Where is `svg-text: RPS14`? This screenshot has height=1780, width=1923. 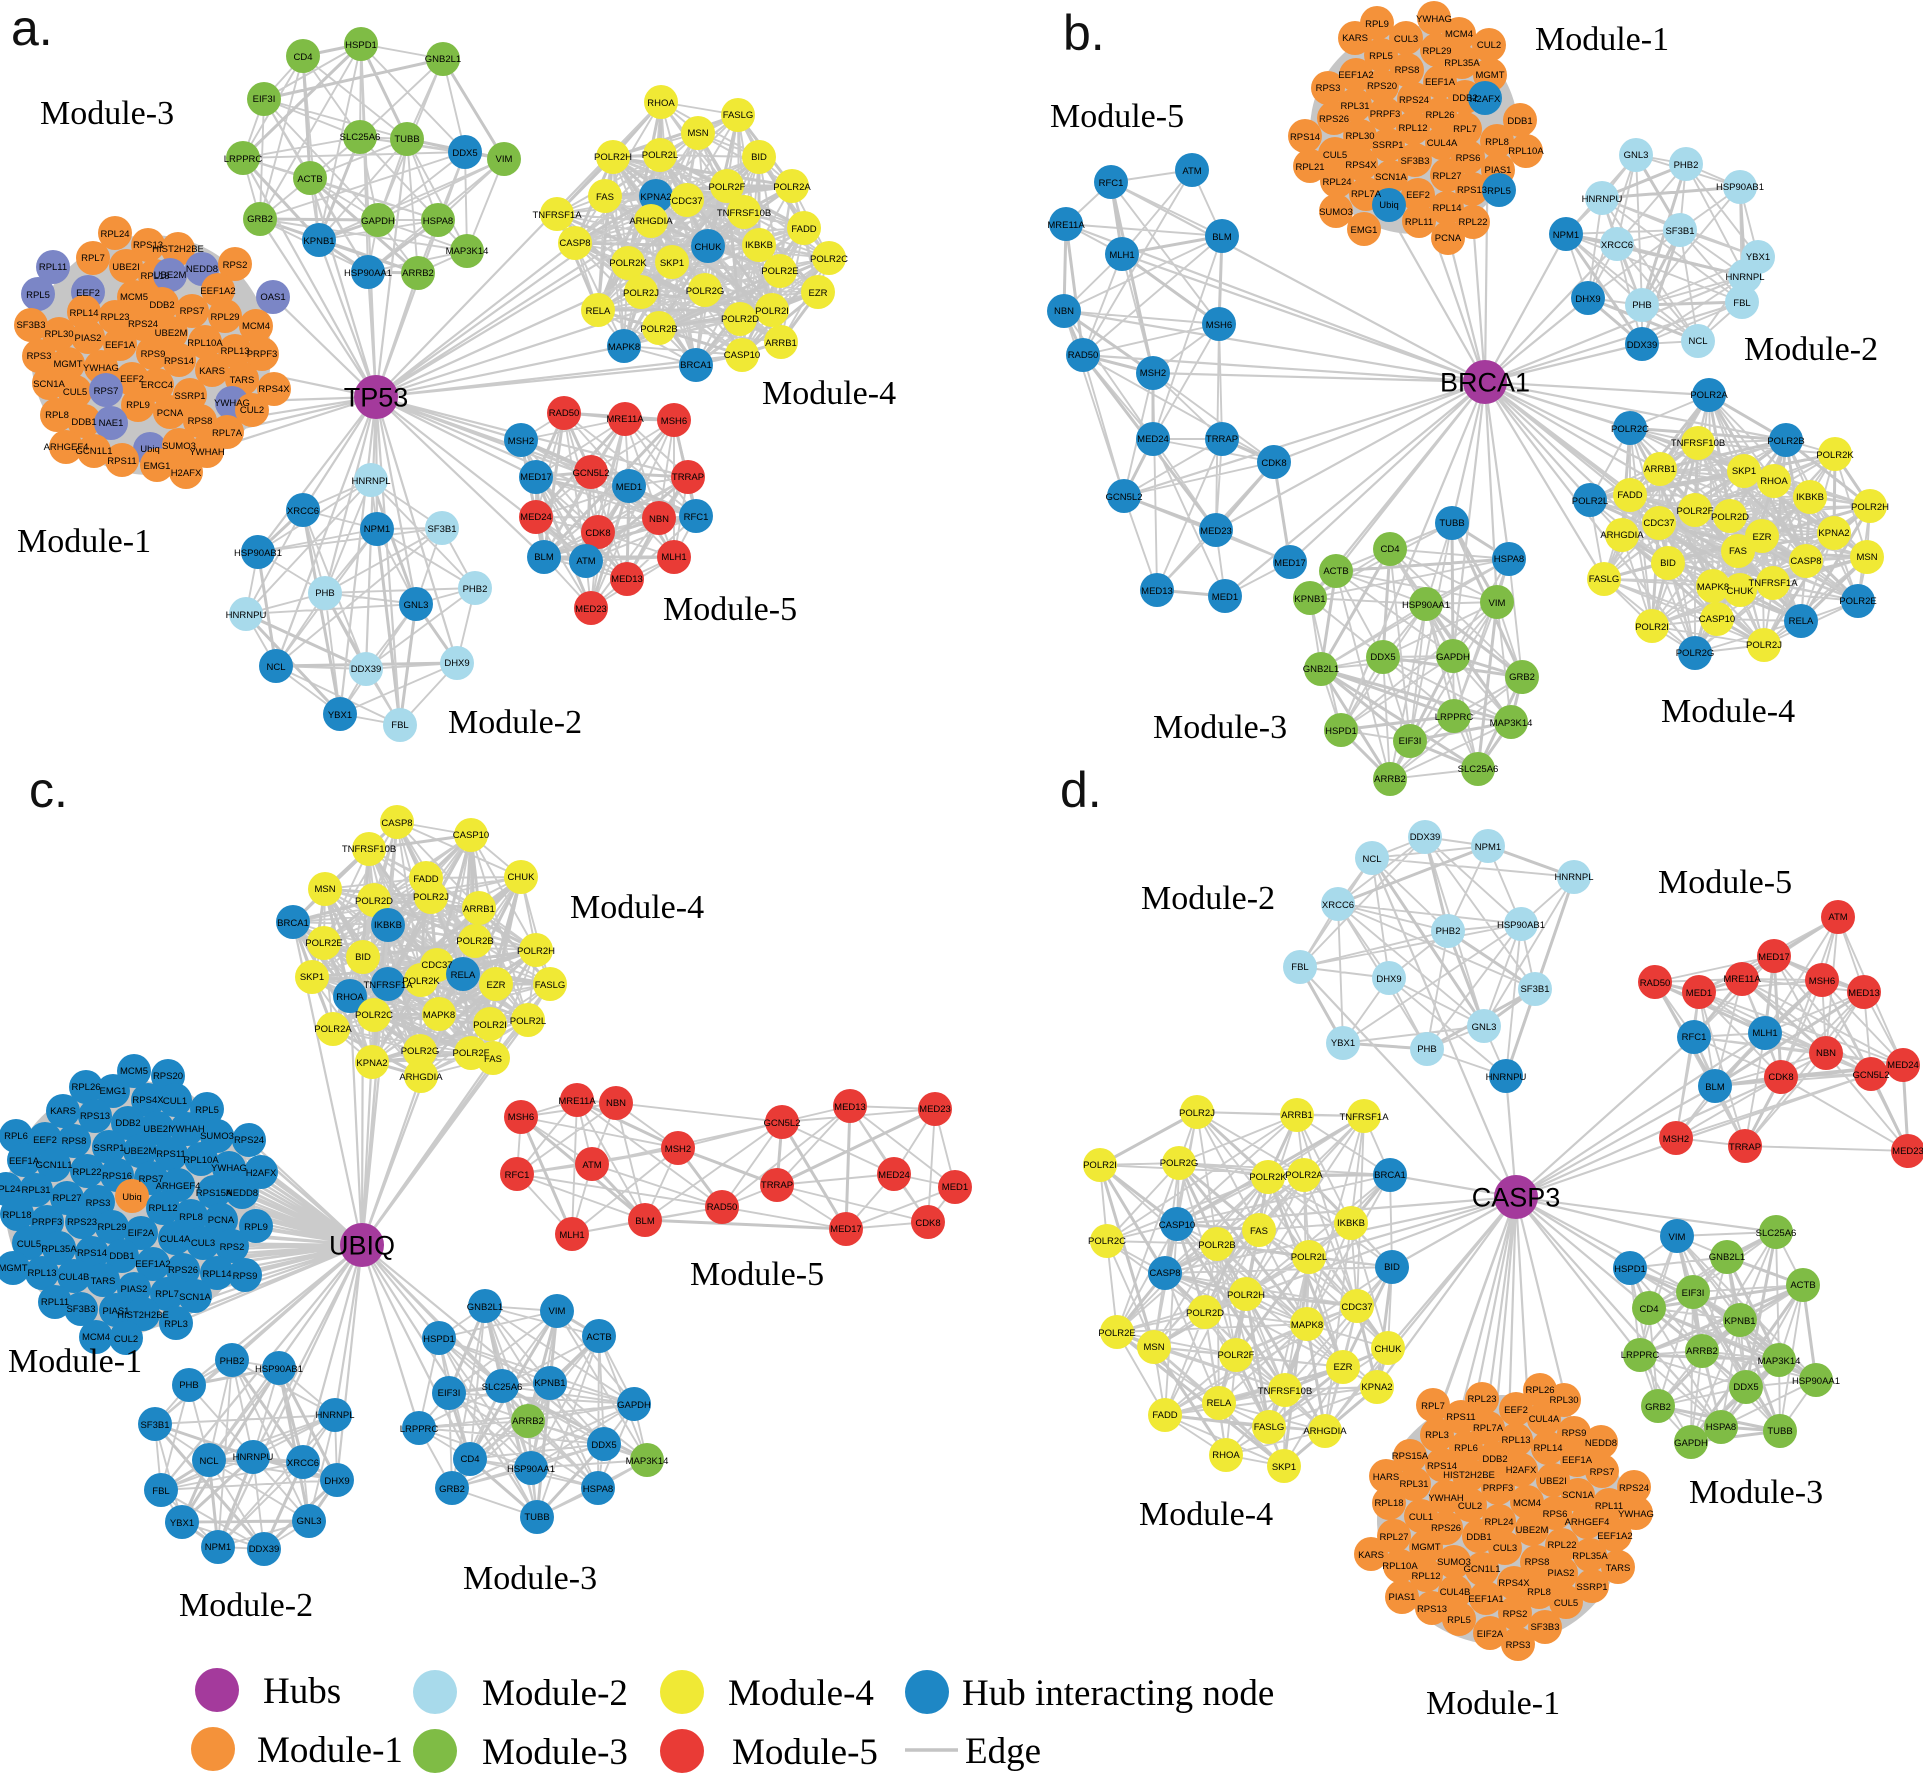 svg-text: RPS14 is located at coordinates (92, 1253).